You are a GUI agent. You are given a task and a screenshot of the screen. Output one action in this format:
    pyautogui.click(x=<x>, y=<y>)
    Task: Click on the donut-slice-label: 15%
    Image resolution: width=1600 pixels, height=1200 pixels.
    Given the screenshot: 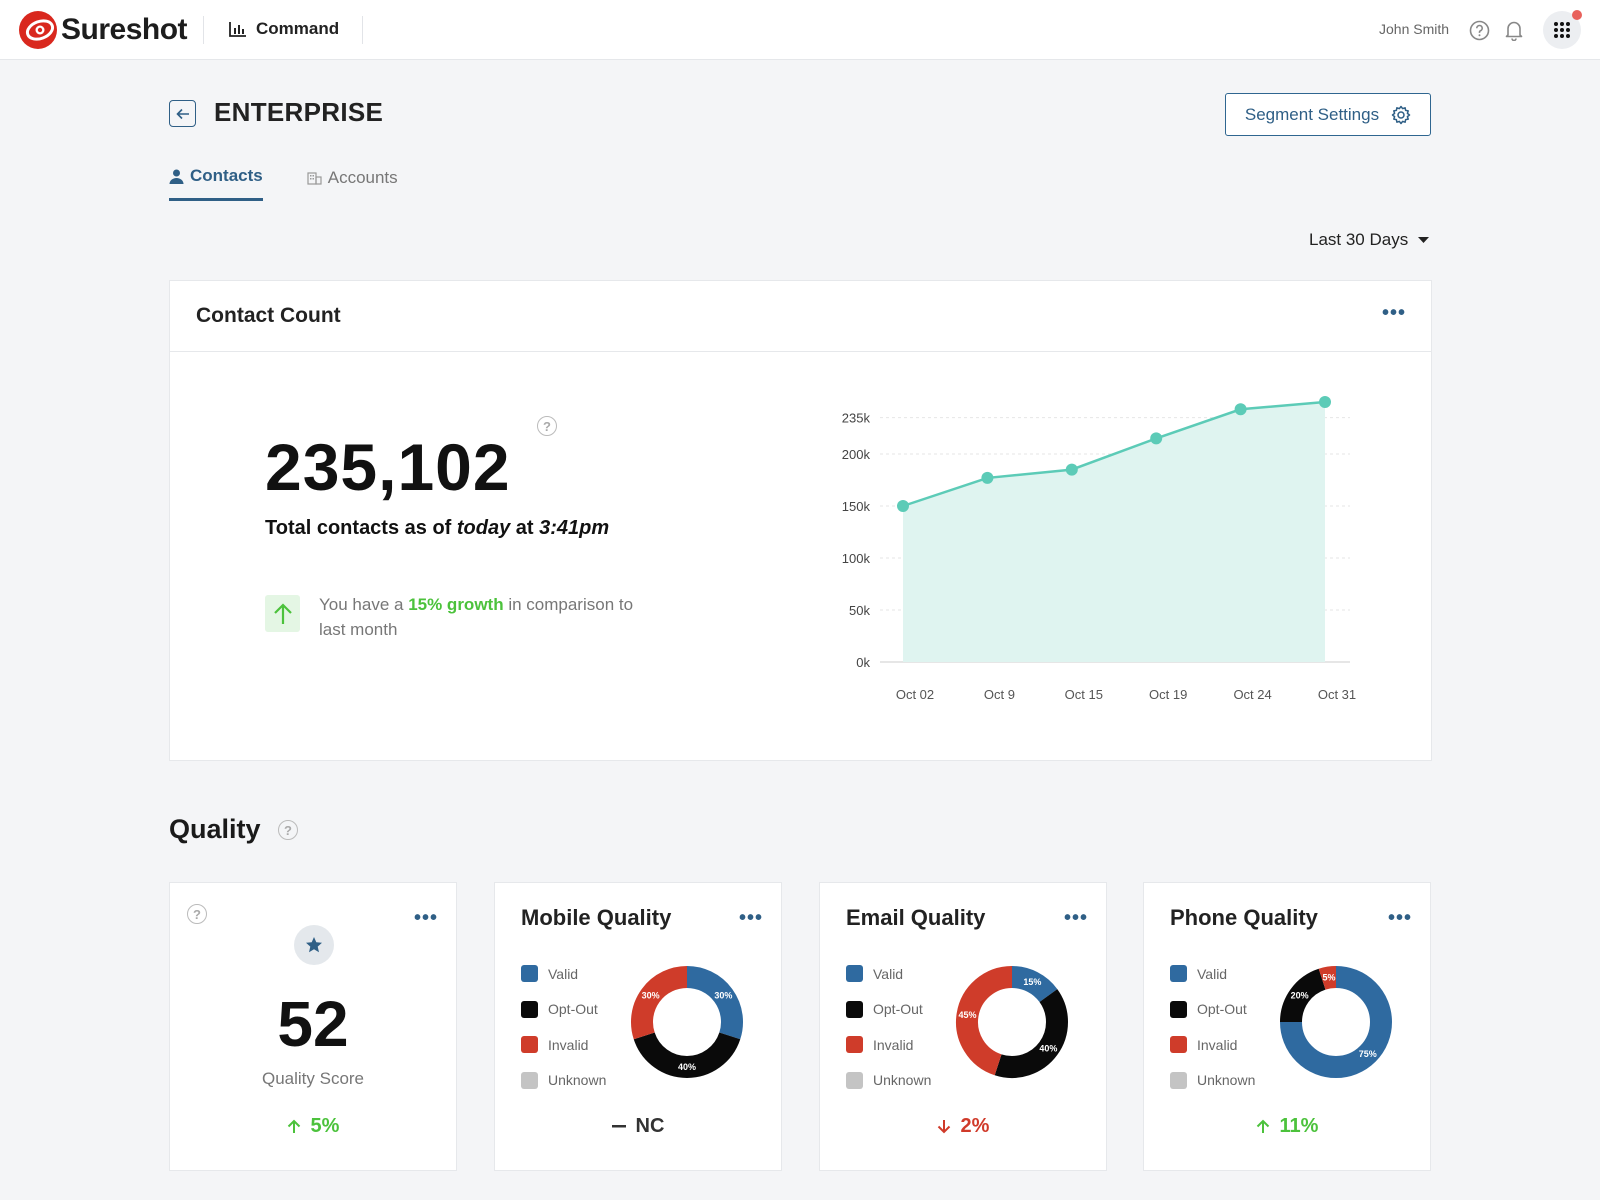 What is the action you would take?
    pyautogui.click(x=1032, y=982)
    